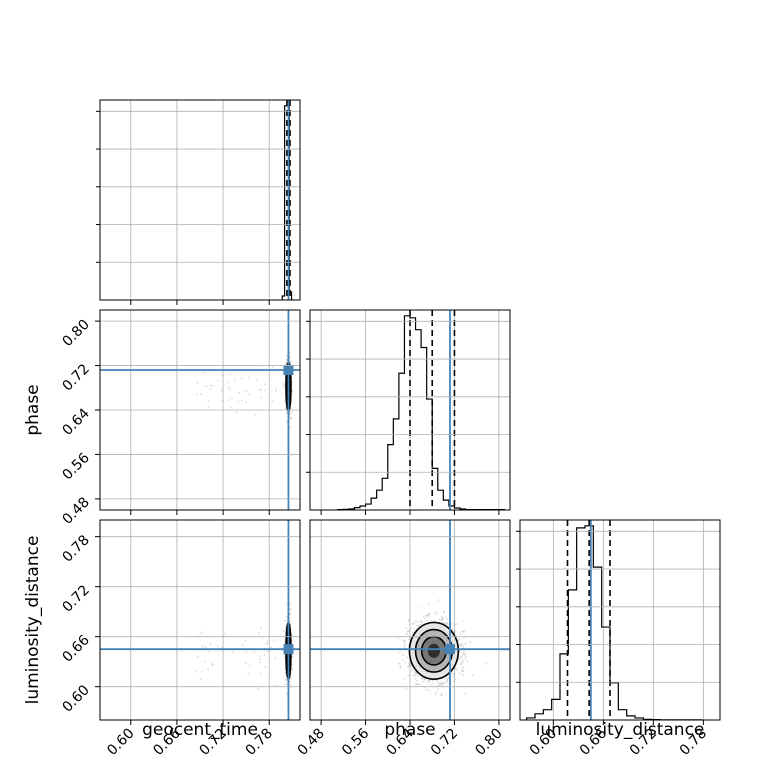 The width and height of the screenshot is (760, 760). Describe the element at coordinates (433, 650) in the screenshot. I see `density-contour` at that location.